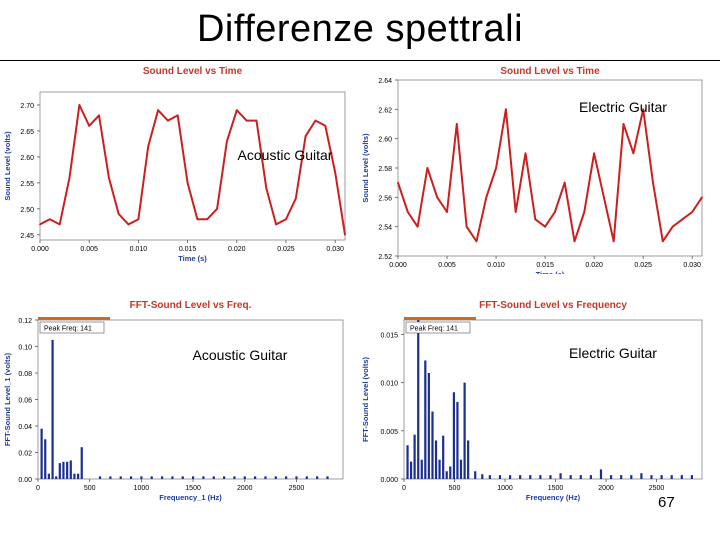 The image size is (720, 540). I want to click on y-tick-label: 2.65, so click(27, 132).